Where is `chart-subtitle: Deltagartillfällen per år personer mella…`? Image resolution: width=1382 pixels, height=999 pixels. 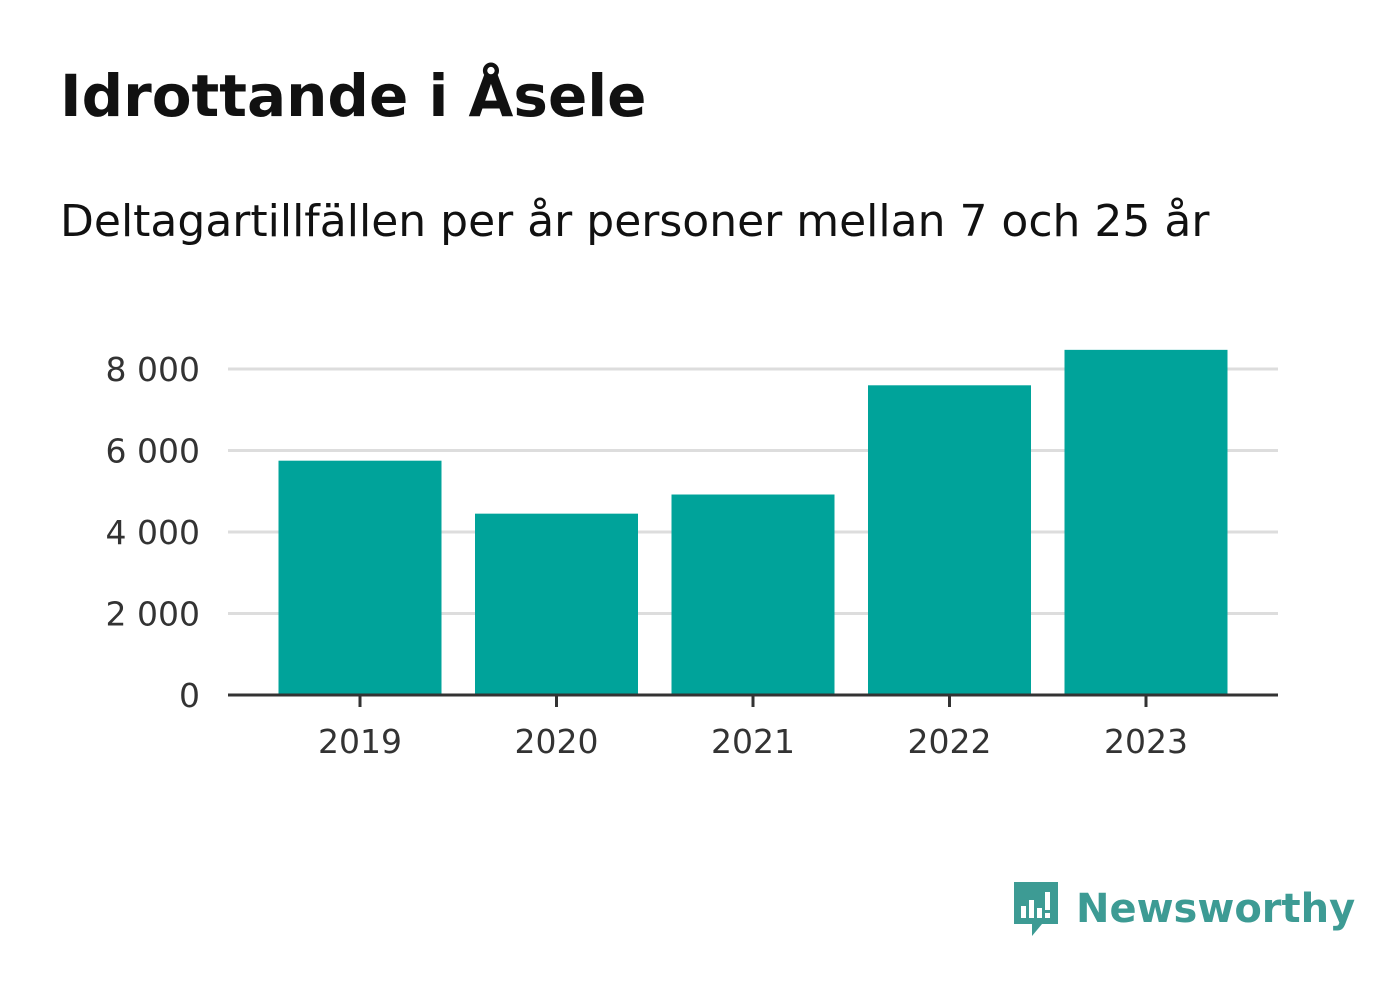 chart-subtitle: Deltagartillfällen per år personer mella… is located at coordinates (635, 221).